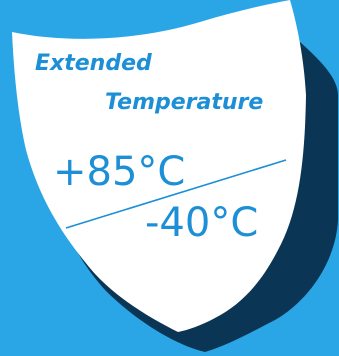 Image resolution: width=339 pixels, height=356 pixels. Describe the element at coordinates (184, 102) in the screenshot. I see `title-line-2: Temperature` at that location.